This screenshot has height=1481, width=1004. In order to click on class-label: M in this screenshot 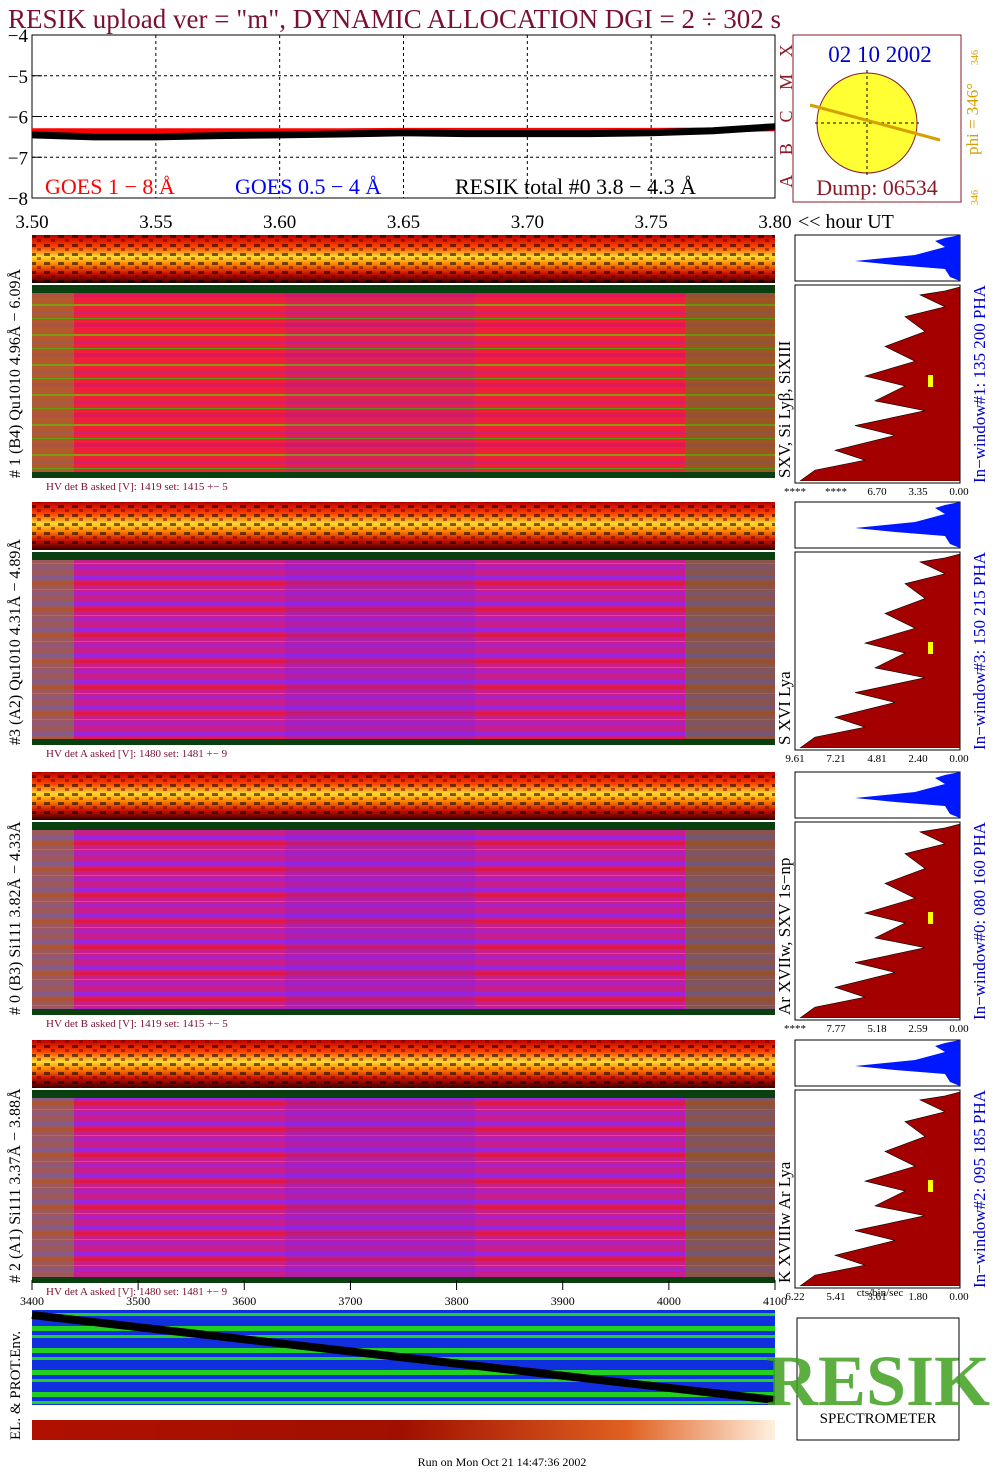, I will do `click(786, 82)`.